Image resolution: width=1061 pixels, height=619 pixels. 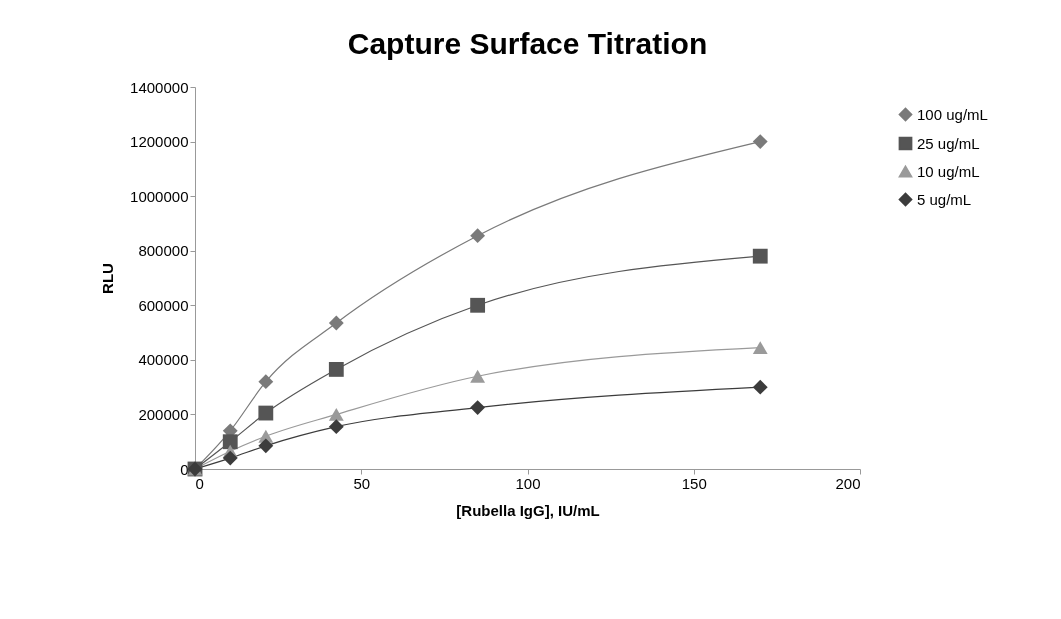 I want to click on legend-label: 10 ug/mL, so click(x=948, y=171).